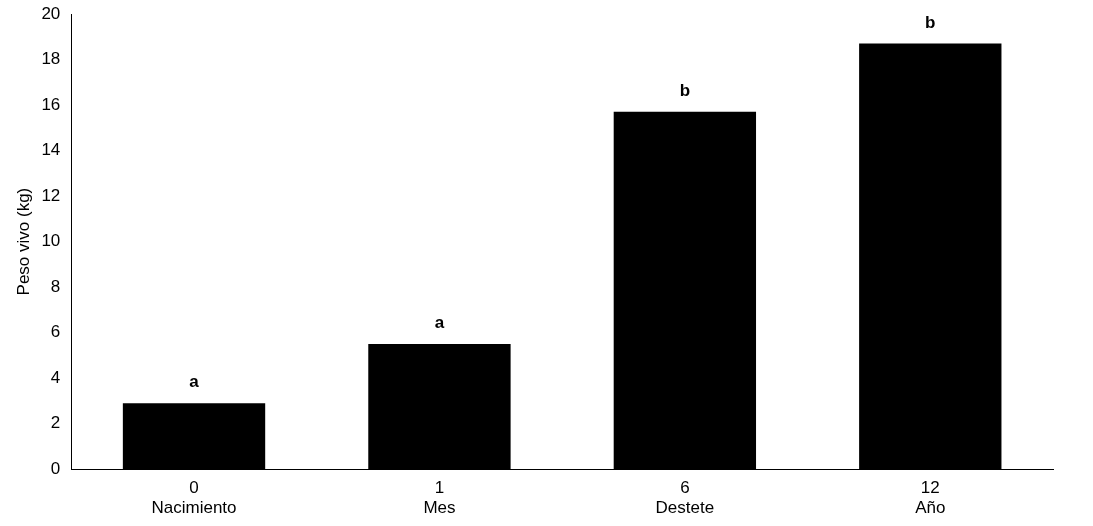  I want to click on y-tick-label: 20, so click(51, 13).